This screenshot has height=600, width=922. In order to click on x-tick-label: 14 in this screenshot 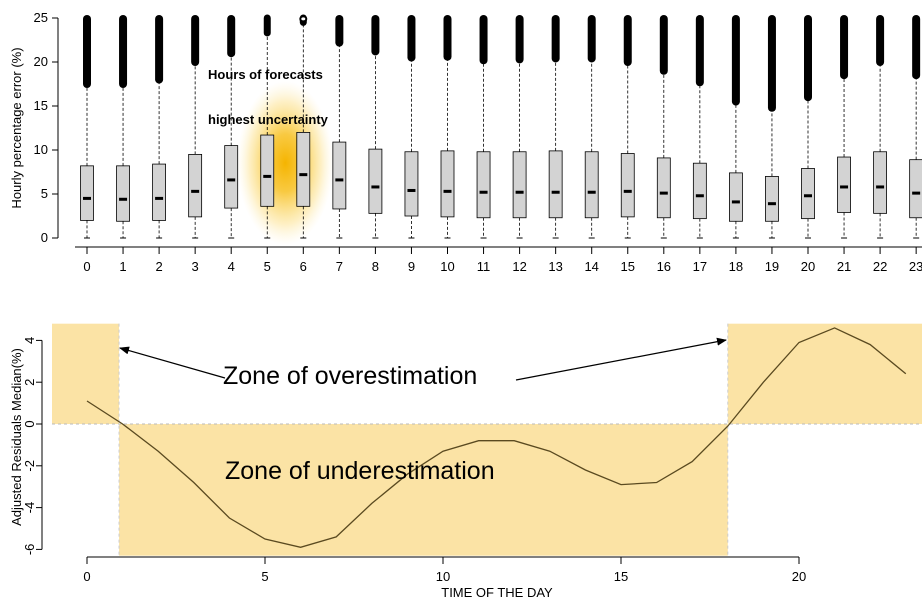, I will do `click(591, 266)`.